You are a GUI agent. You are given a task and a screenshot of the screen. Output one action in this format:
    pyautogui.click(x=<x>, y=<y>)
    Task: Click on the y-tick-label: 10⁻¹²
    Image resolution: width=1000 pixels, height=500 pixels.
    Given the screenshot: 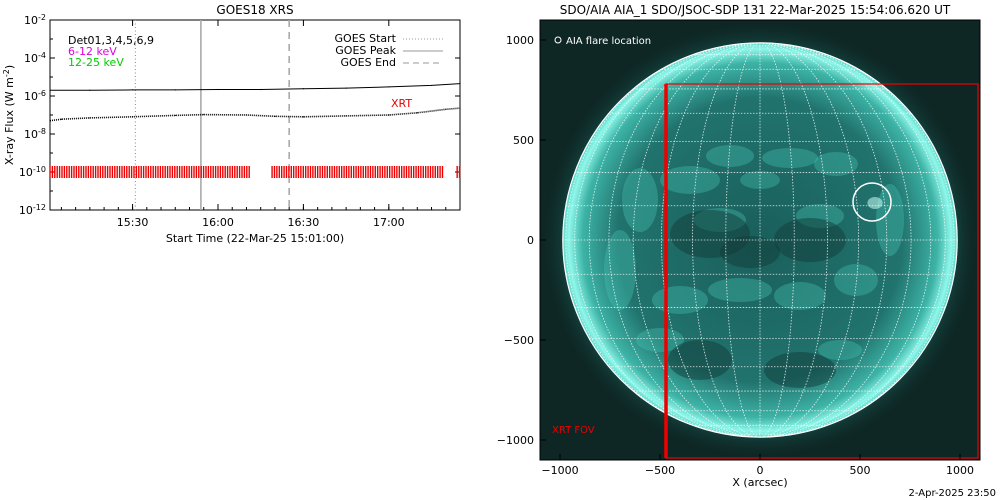 What is the action you would take?
    pyautogui.click(x=32, y=210)
    